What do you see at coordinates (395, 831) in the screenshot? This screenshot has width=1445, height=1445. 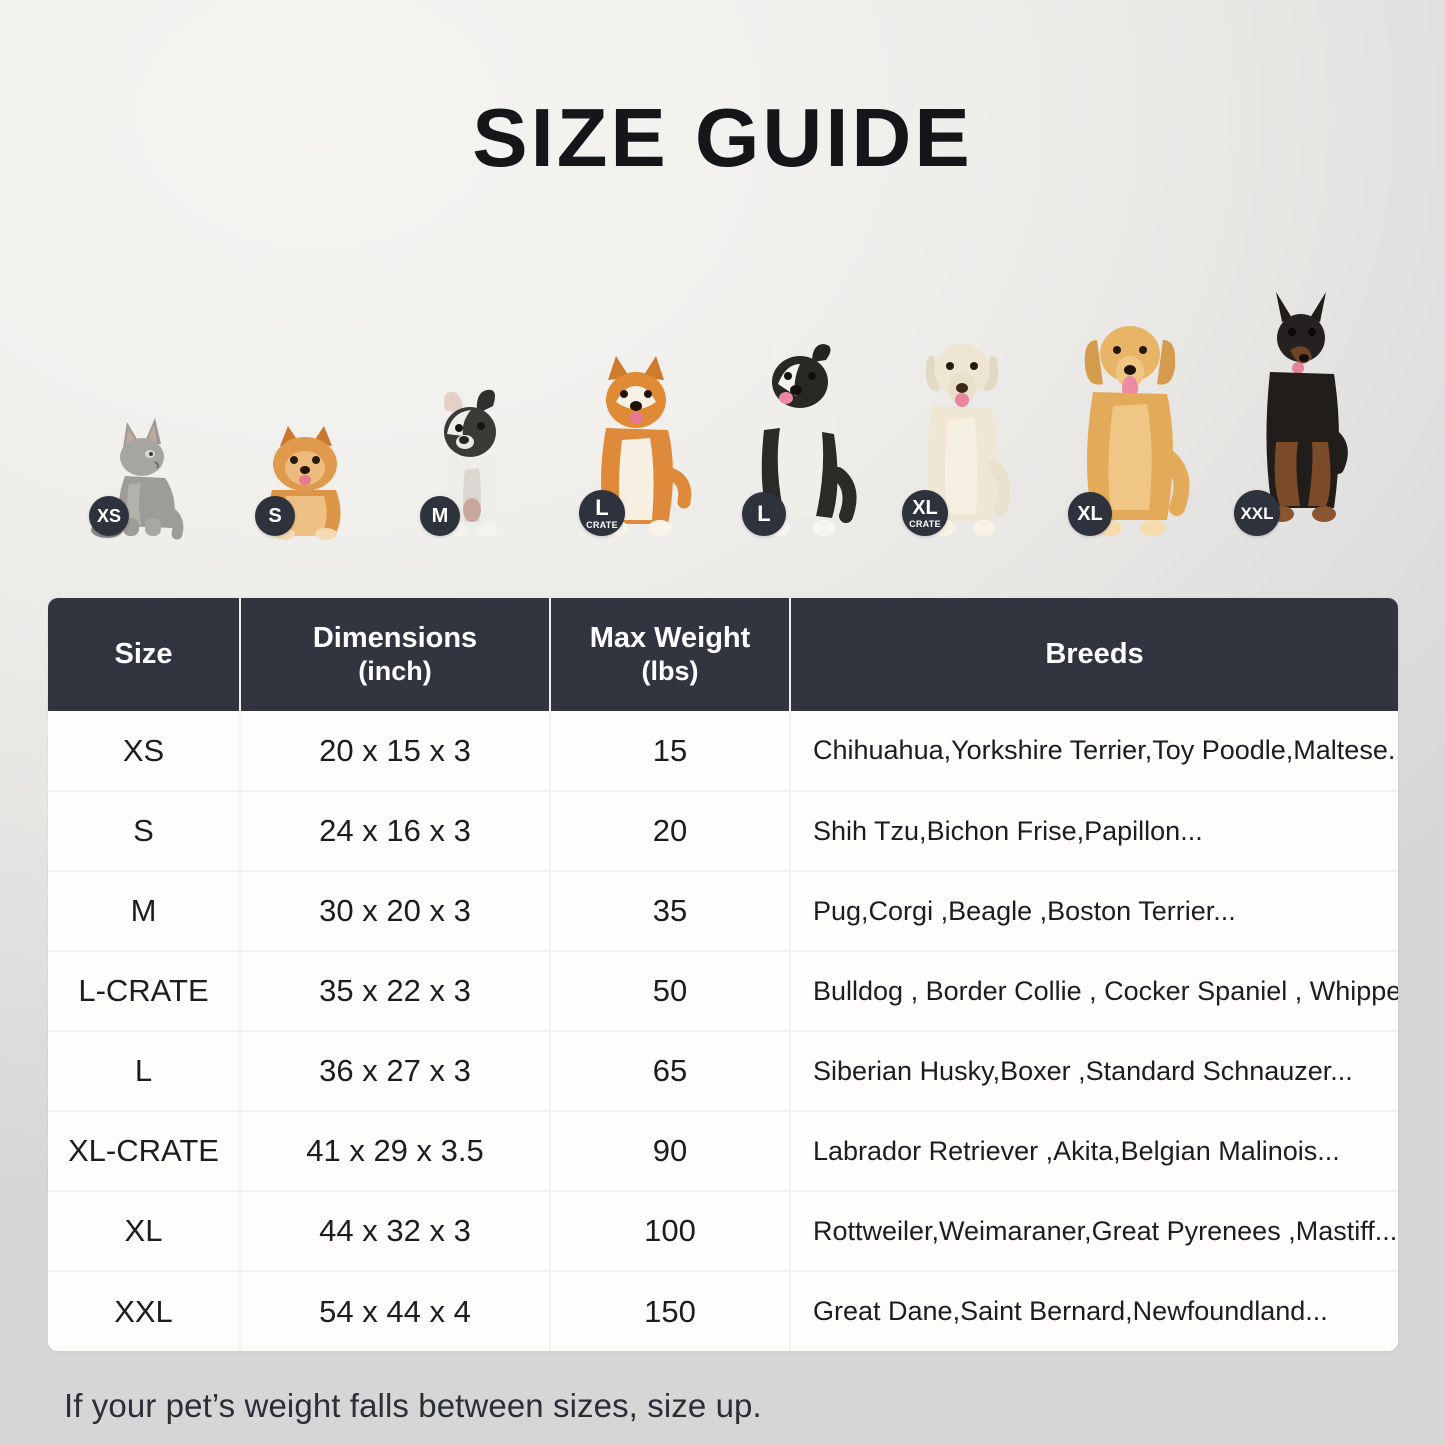 I see `dimensions-cell: 24 x 16 x 3` at bounding box center [395, 831].